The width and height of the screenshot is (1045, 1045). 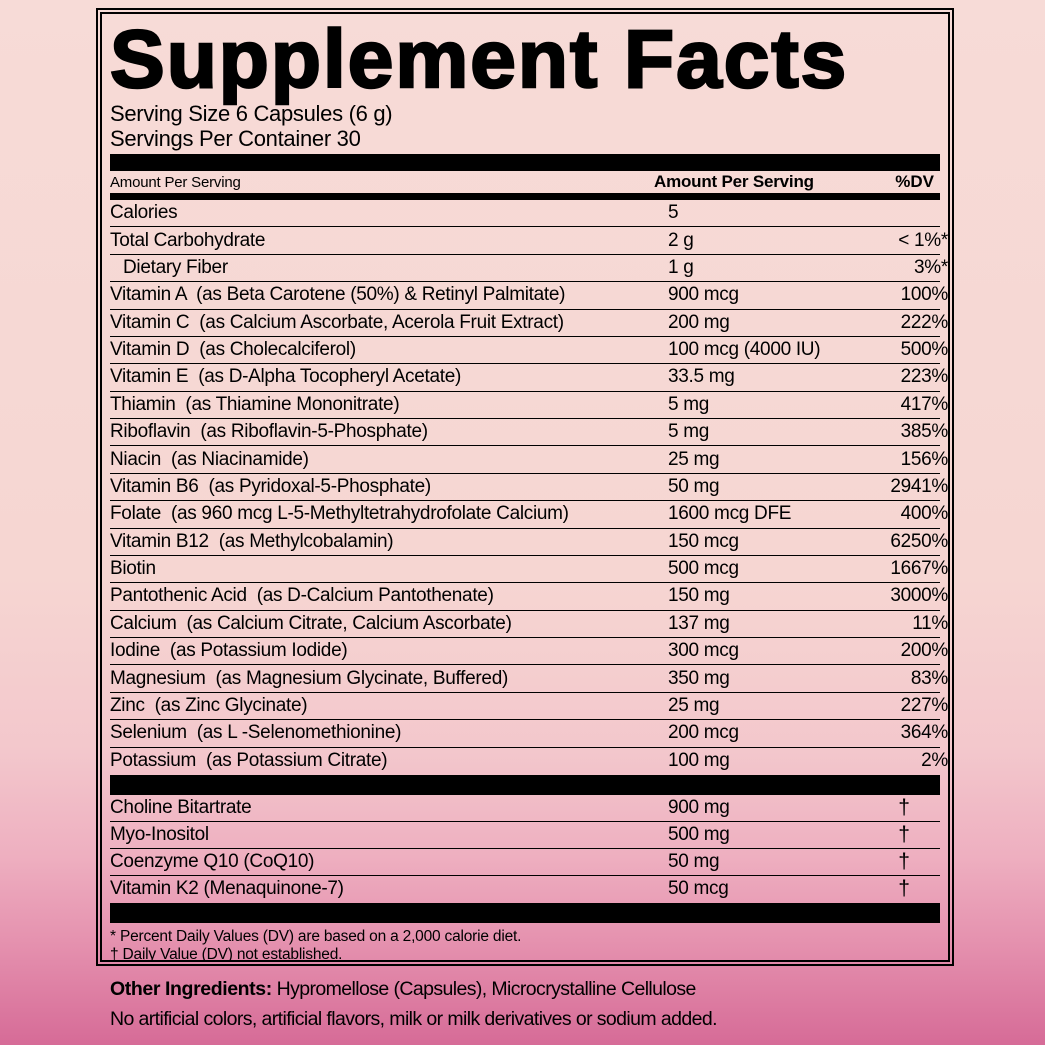 I want to click on nutrient-amount: 350 mg, so click(x=699, y=678).